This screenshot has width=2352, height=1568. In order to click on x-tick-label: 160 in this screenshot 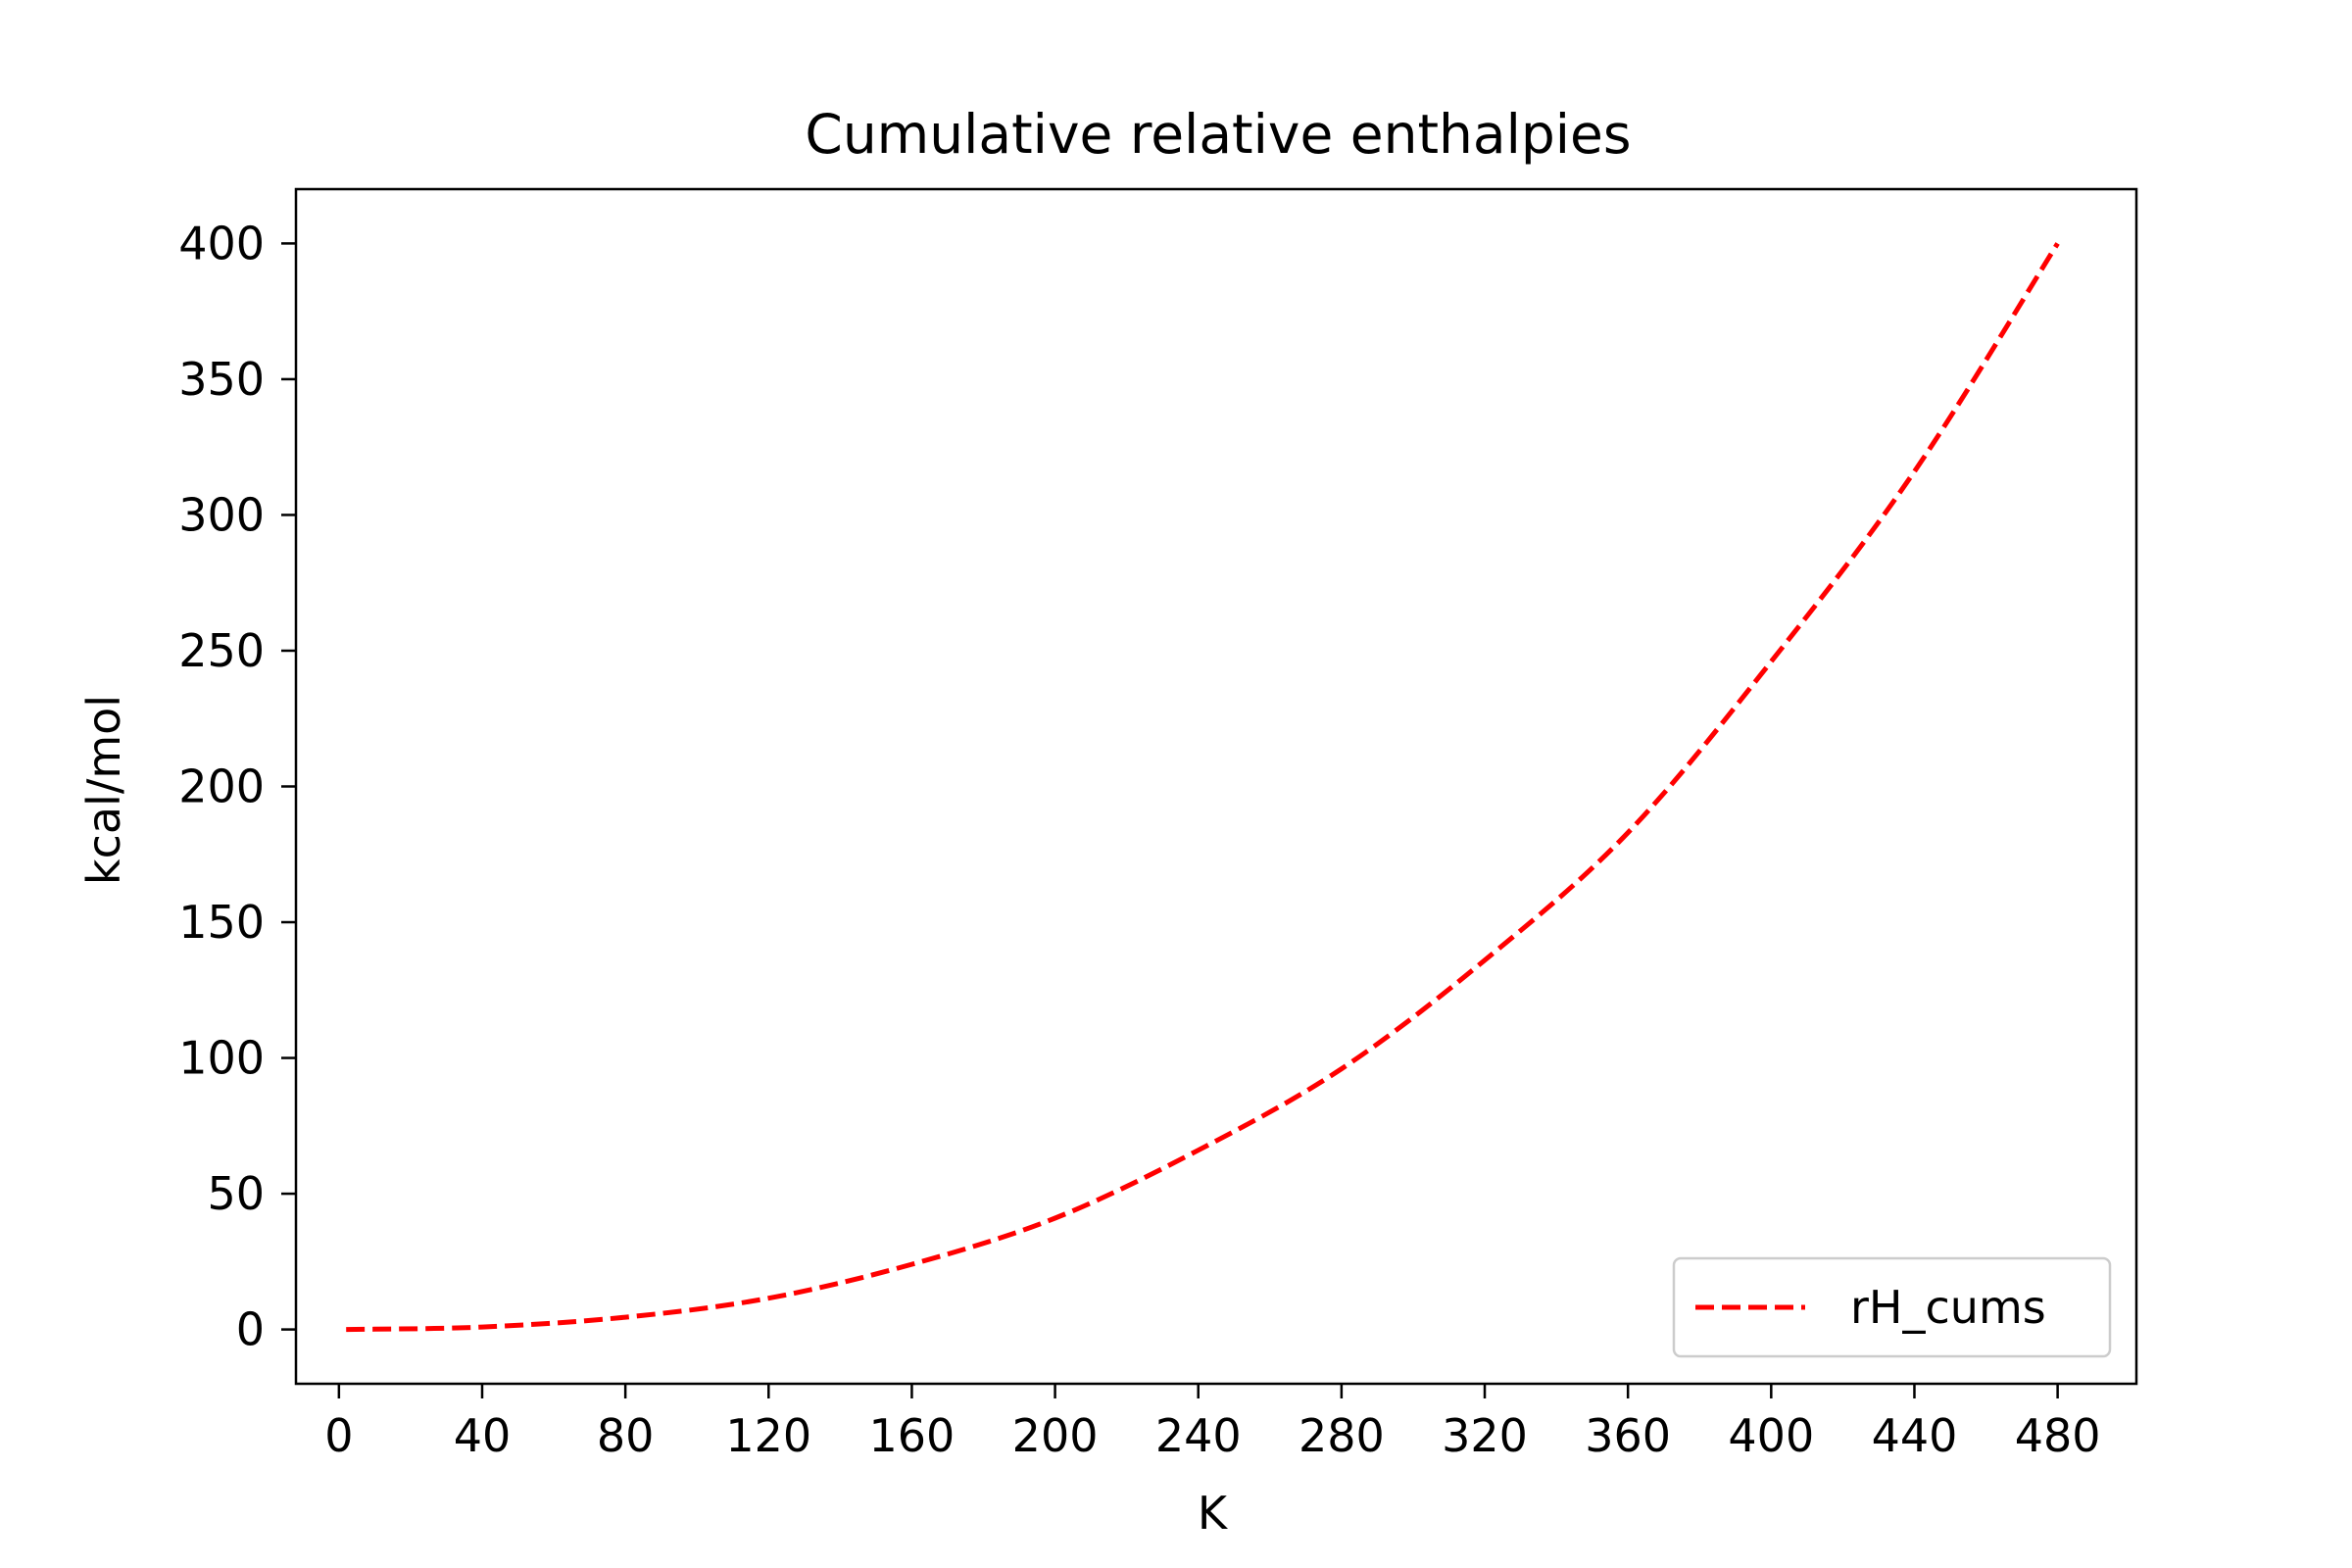, I will do `click(912, 1435)`.